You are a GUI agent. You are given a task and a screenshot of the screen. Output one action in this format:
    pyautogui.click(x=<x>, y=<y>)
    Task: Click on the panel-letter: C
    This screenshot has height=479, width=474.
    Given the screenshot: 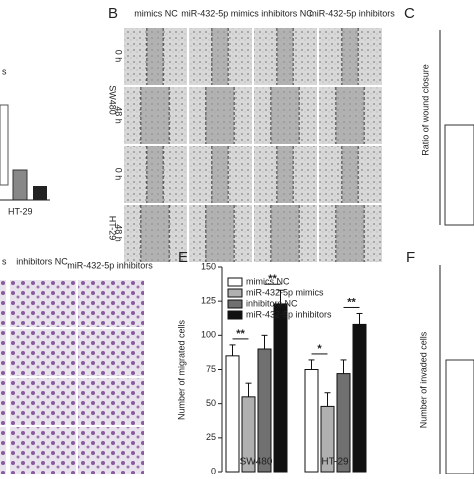 What is the action you would take?
    pyautogui.click(x=409, y=13)
    